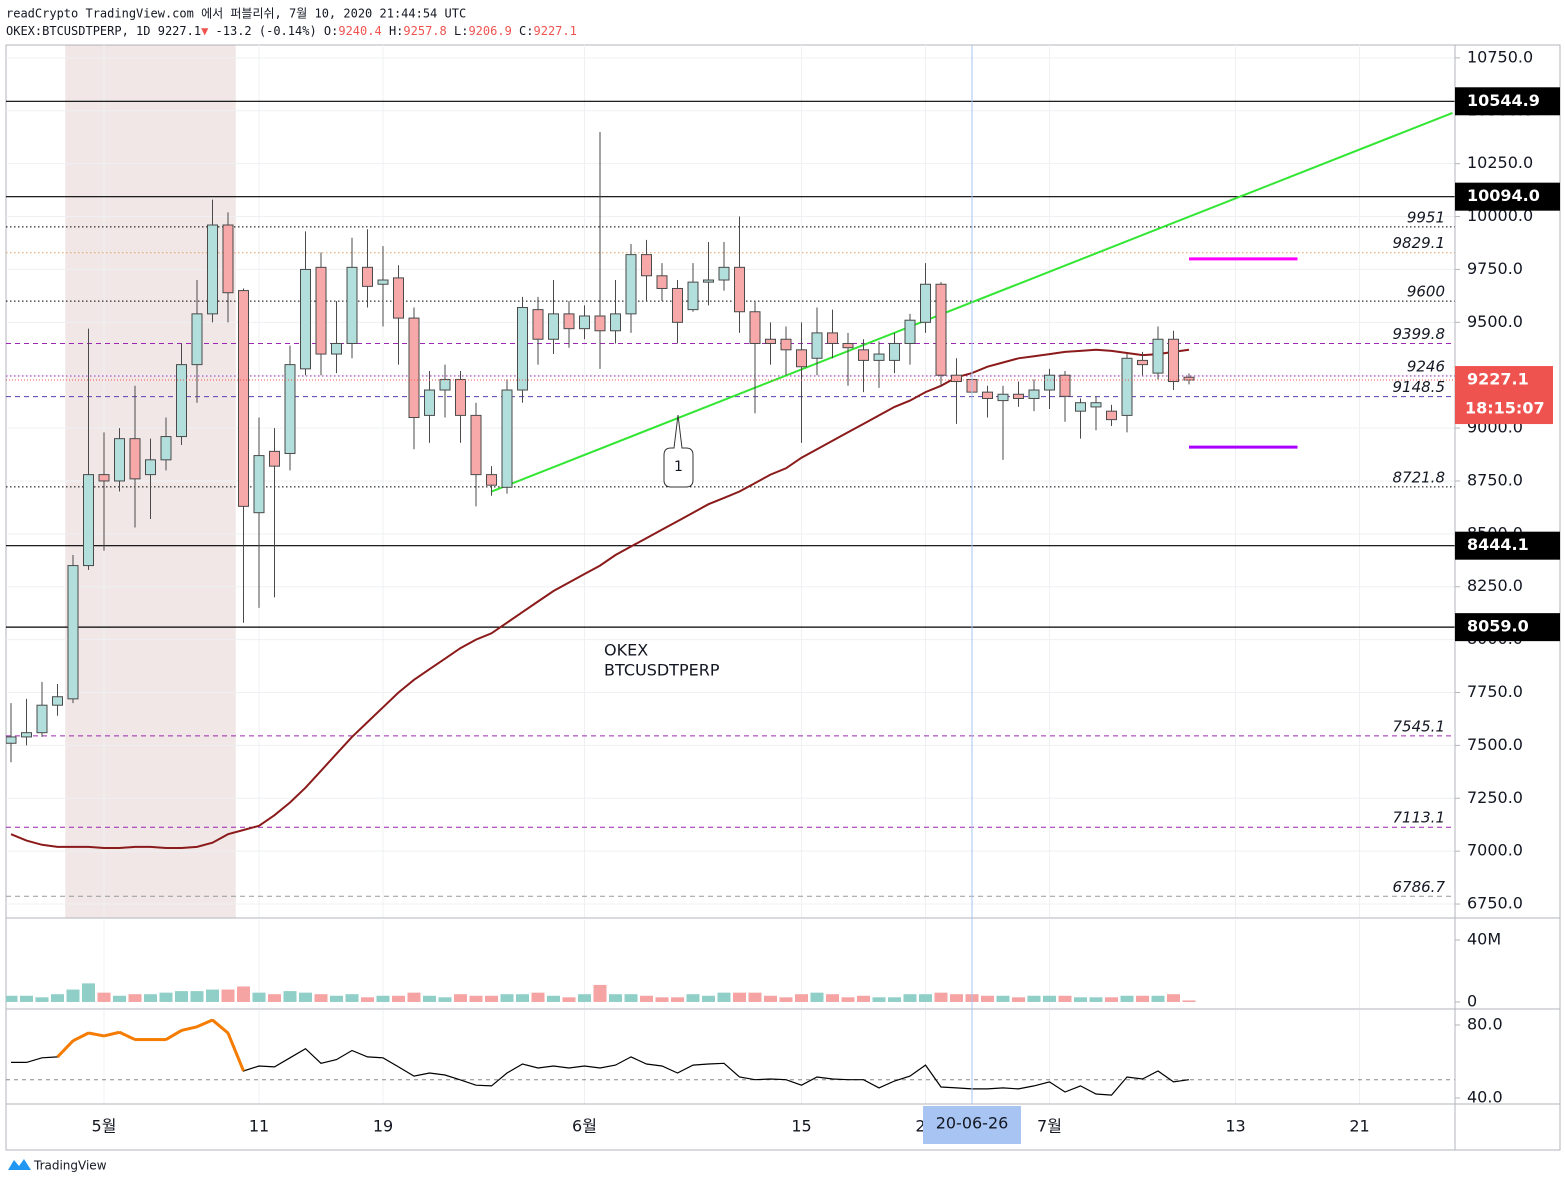  What do you see at coordinates (1498, 626) in the screenshot?
I see `level-label: 8059.0` at bounding box center [1498, 626].